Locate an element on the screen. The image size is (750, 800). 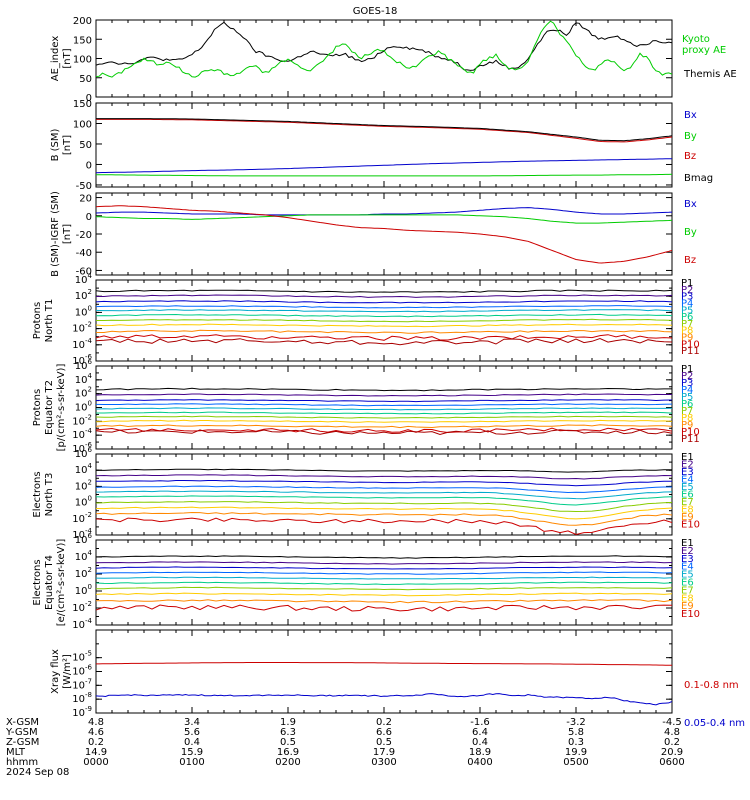
ephemeris-row-label: hhmm is located at coordinates (22, 762).